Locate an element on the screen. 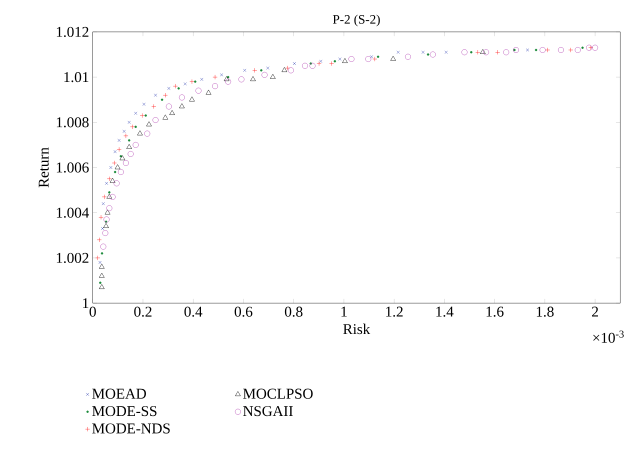 This screenshot has height=465, width=628. x-tick-label: 1.8 is located at coordinates (545, 311).